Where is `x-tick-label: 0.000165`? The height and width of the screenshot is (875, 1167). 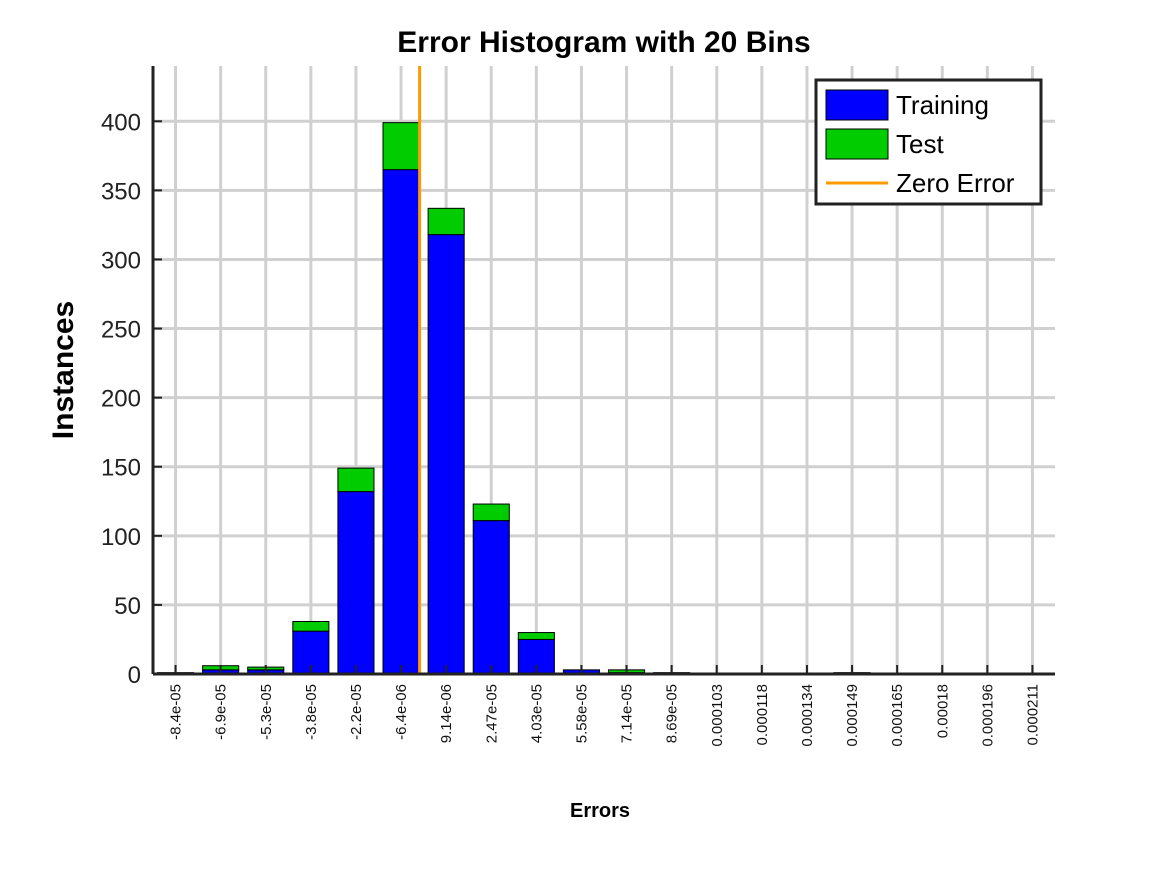 x-tick-label: 0.000165 is located at coordinates (897, 715).